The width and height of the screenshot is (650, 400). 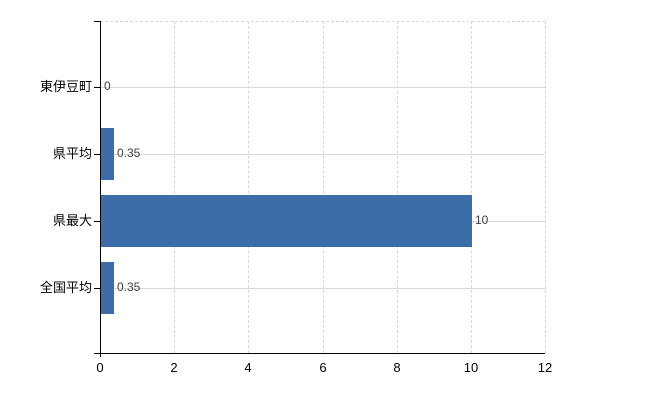 I want to click on x-tick-label: 6, so click(x=323, y=367).